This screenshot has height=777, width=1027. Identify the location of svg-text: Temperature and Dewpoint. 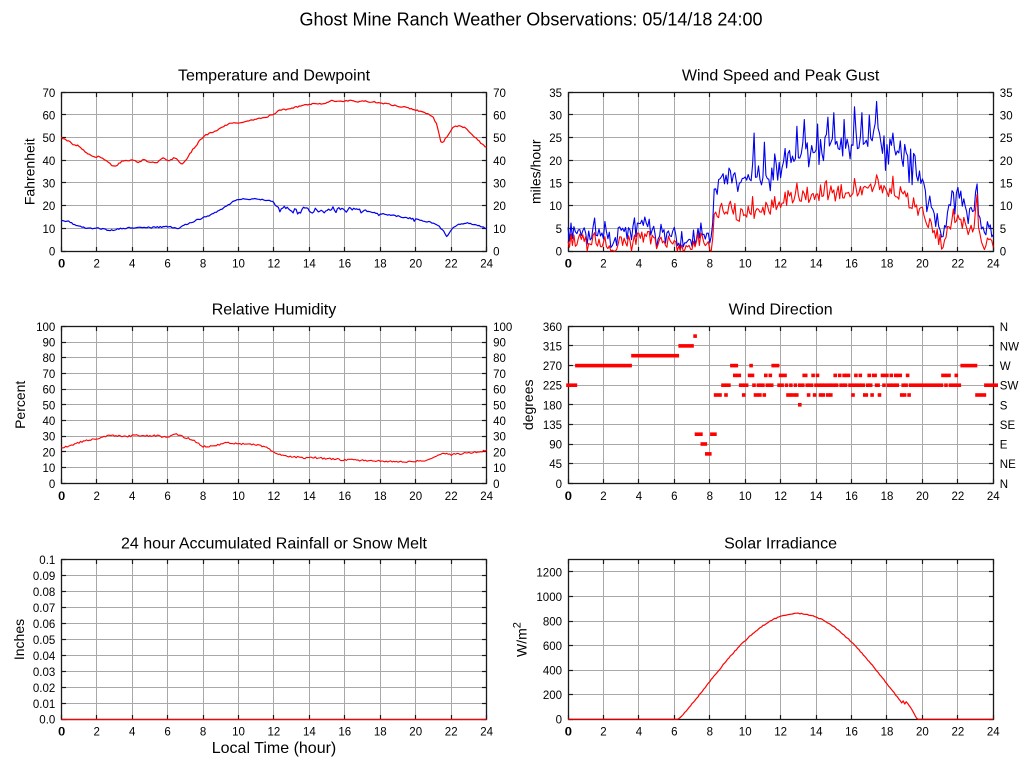
(274, 76).